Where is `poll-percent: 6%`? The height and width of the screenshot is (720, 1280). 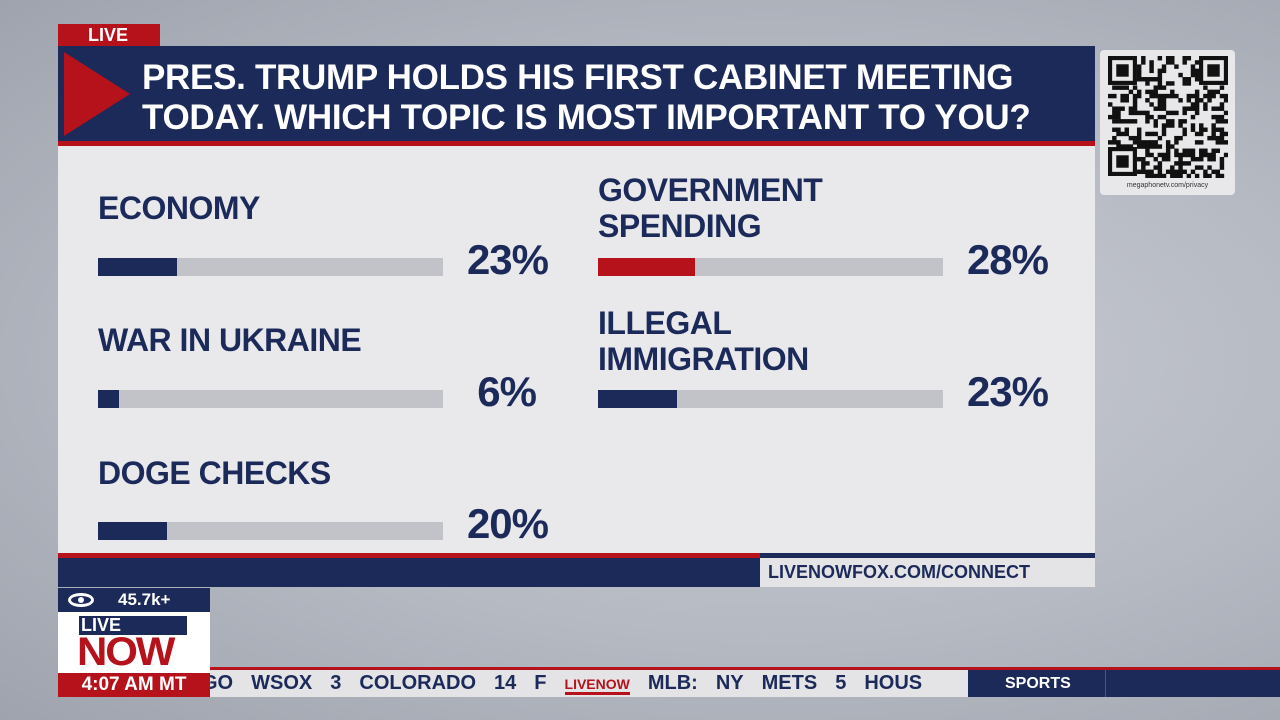
poll-percent: 6% is located at coordinates (507, 391).